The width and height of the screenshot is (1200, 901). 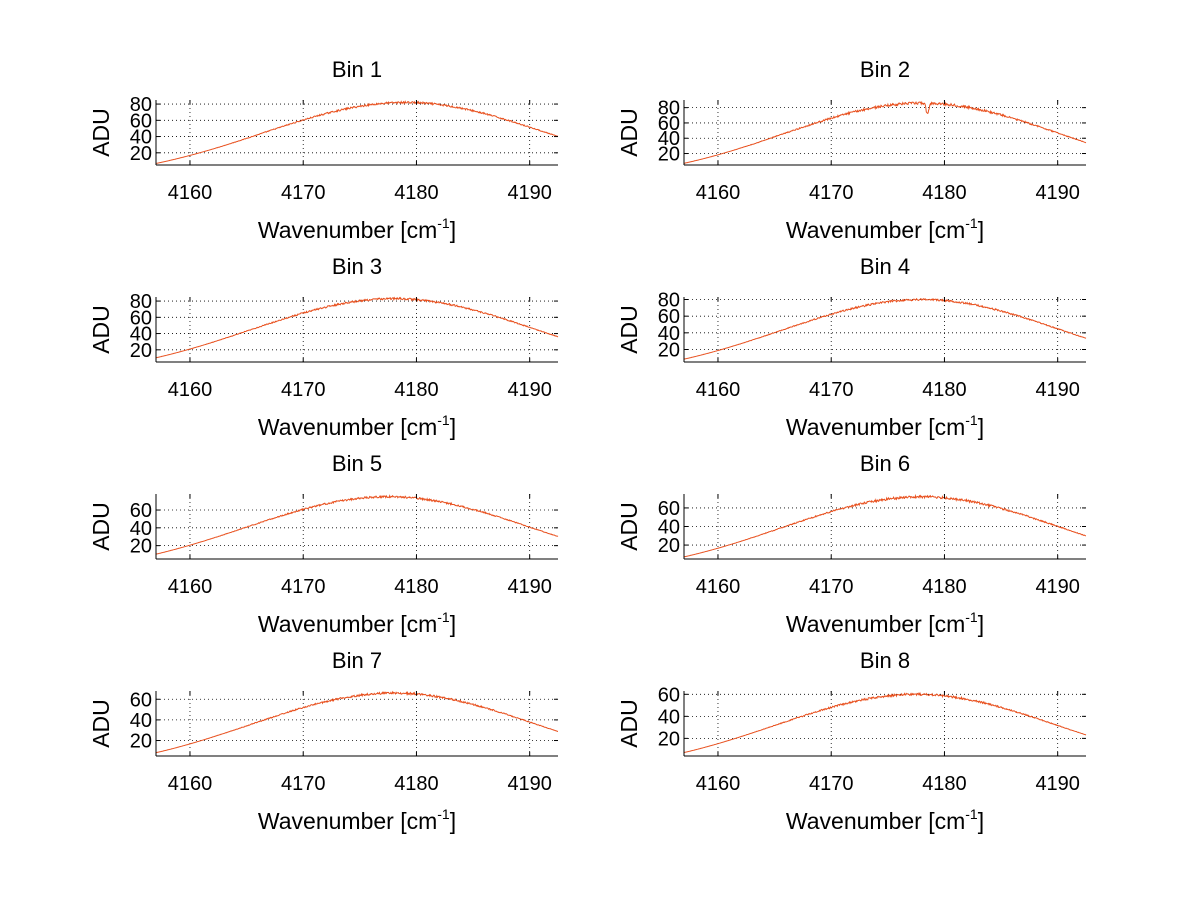 I want to click on subplot-title: Bin 3, so click(x=357, y=266).